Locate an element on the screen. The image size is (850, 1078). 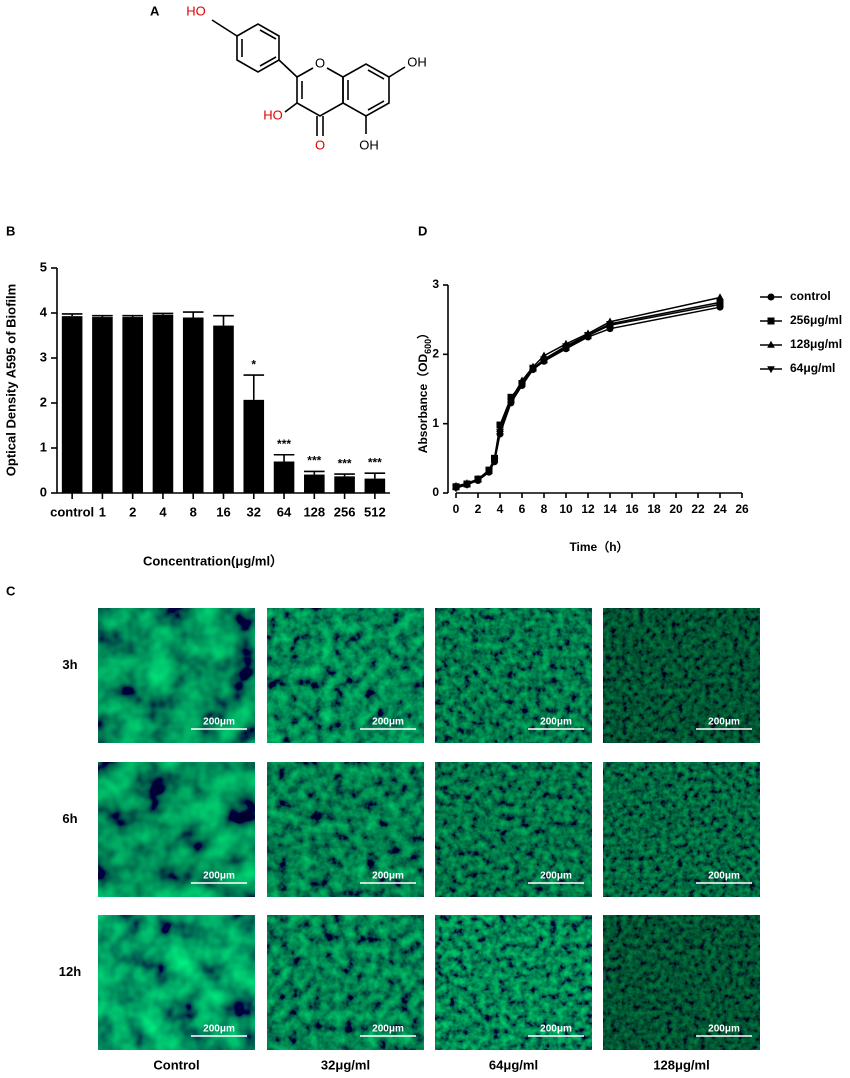
x-tick-label: 14 is located at coordinates (610, 509).